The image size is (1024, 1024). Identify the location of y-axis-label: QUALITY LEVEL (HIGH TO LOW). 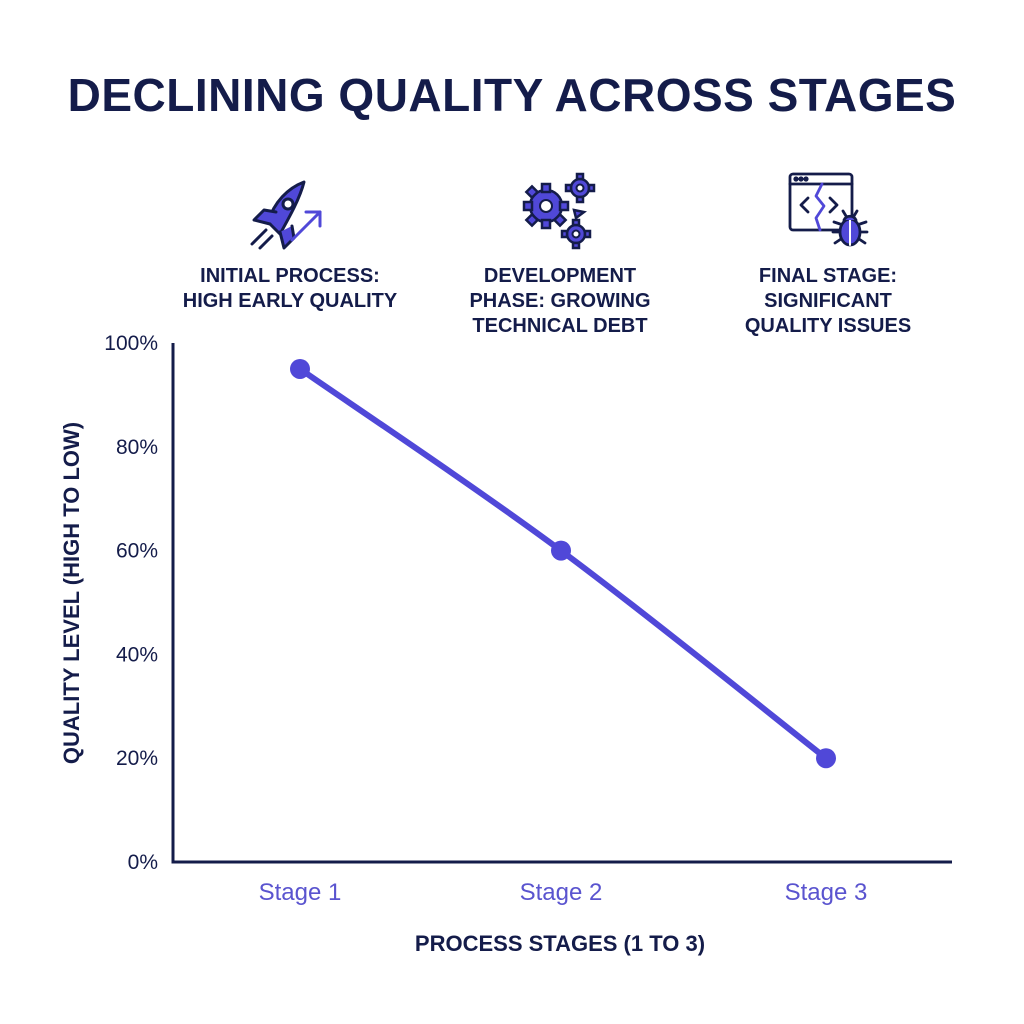
(71, 593).